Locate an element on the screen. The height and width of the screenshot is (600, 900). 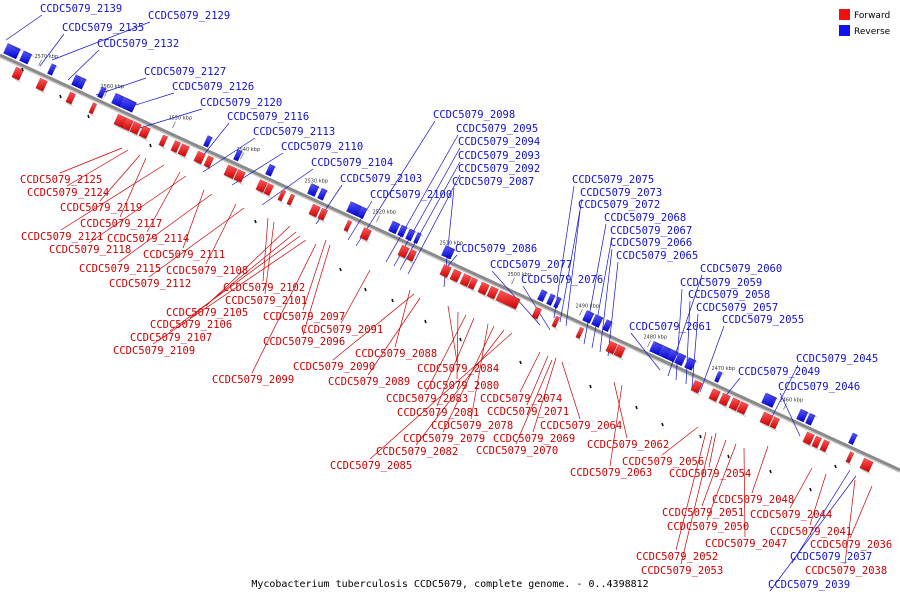
forward-gene-label: CCDC5079_2089 is located at coordinates (369, 382).